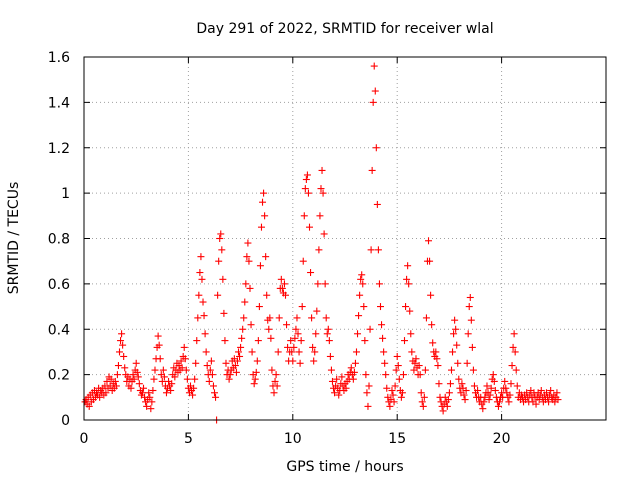  What do you see at coordinates (188, 439) in the screenshot?
I see `x-tick-label: 5` at bounding box center [188, 439].